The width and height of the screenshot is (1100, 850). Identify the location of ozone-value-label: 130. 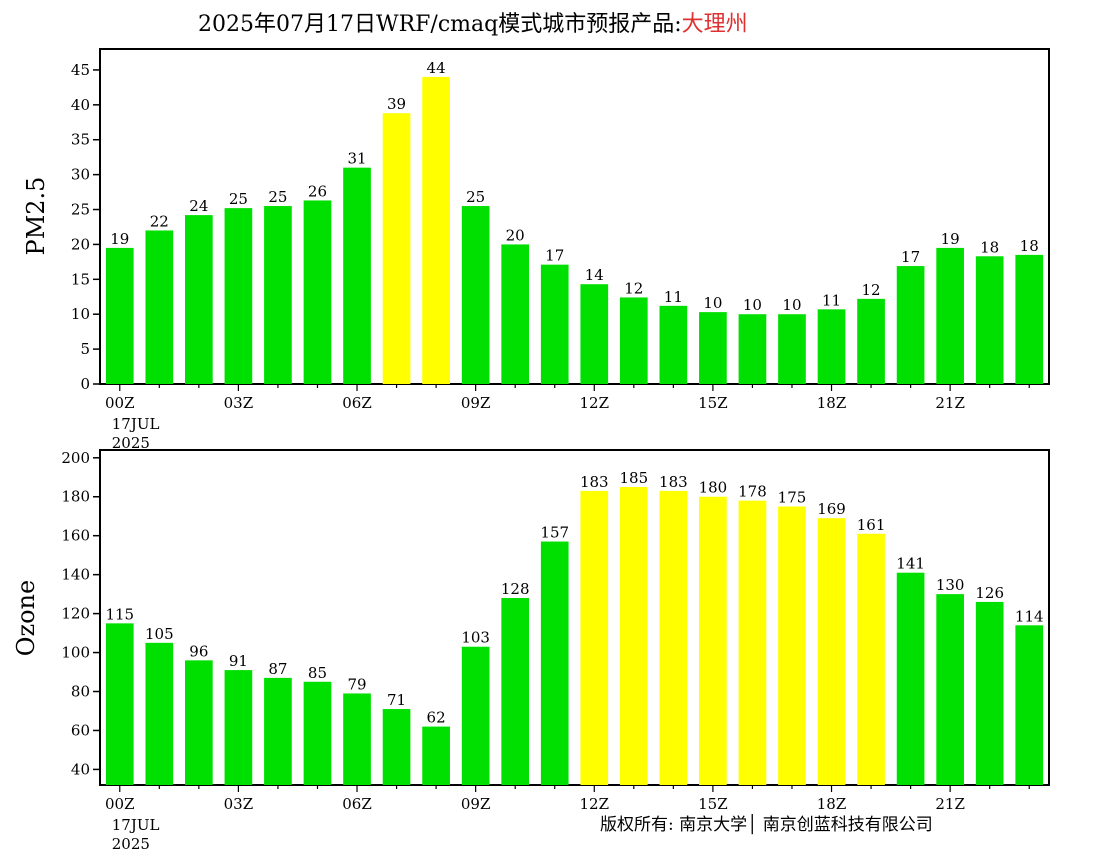
(950, 585).